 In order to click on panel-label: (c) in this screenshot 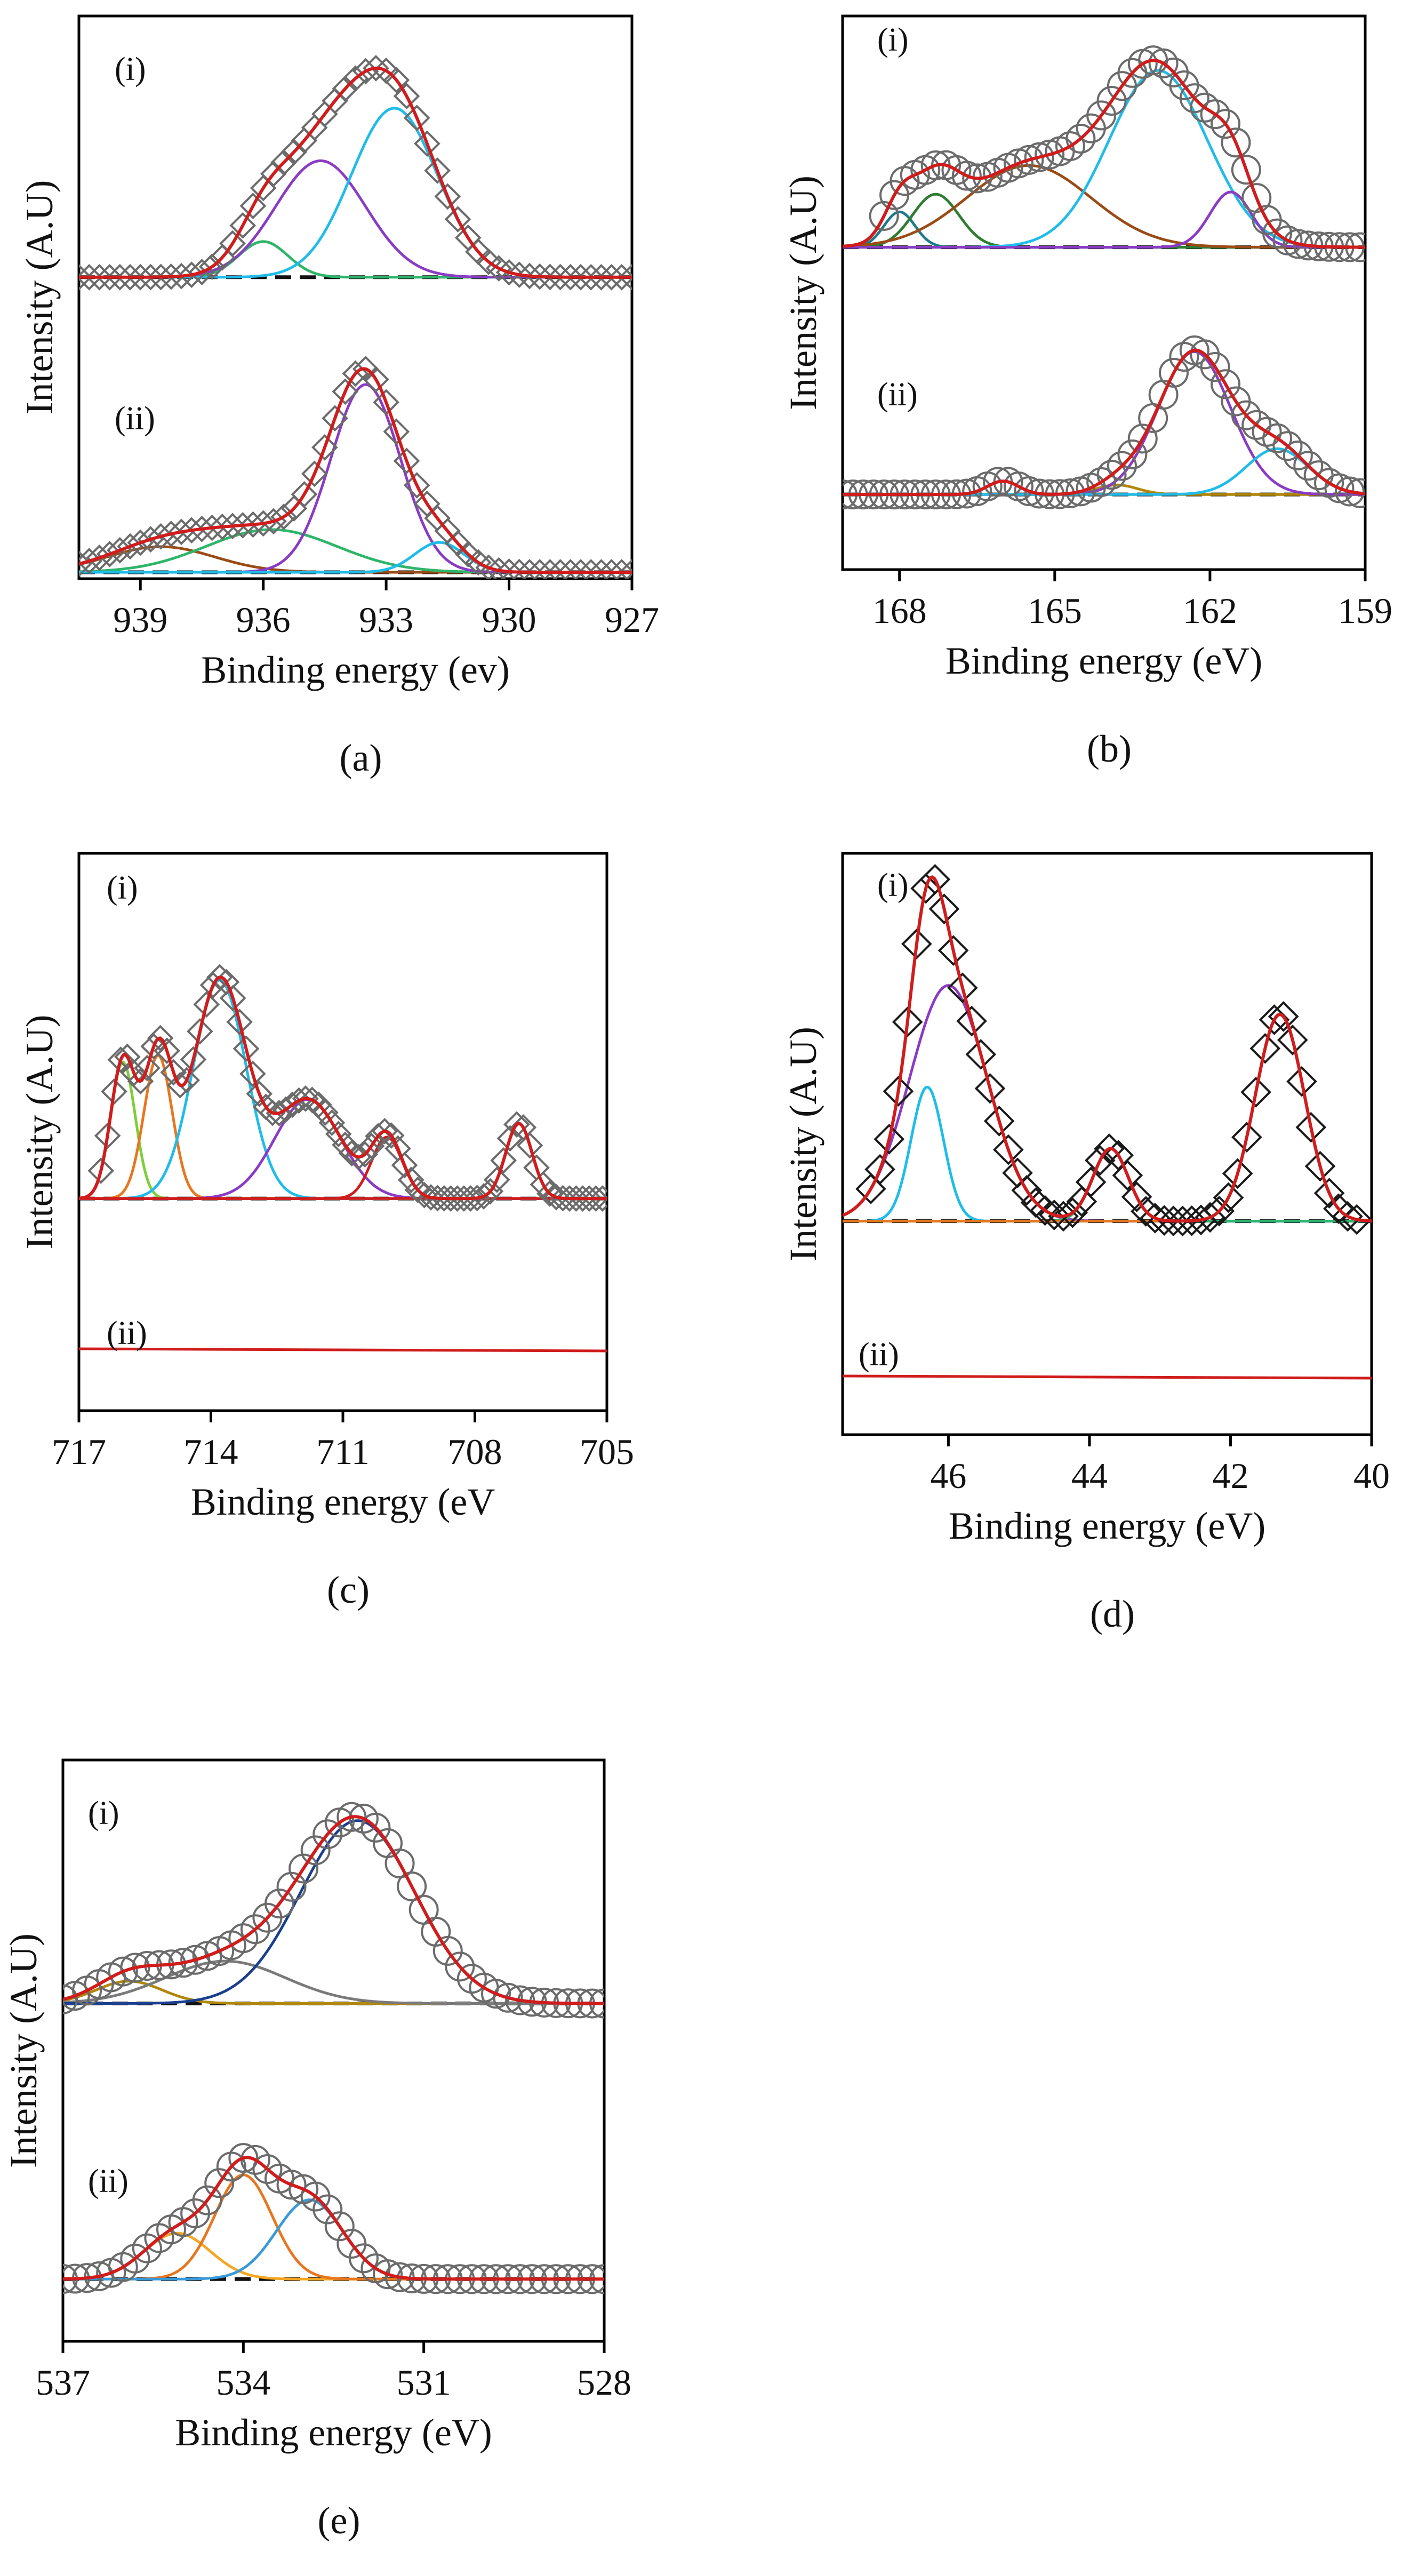, I will do `click(348, 1590)`.